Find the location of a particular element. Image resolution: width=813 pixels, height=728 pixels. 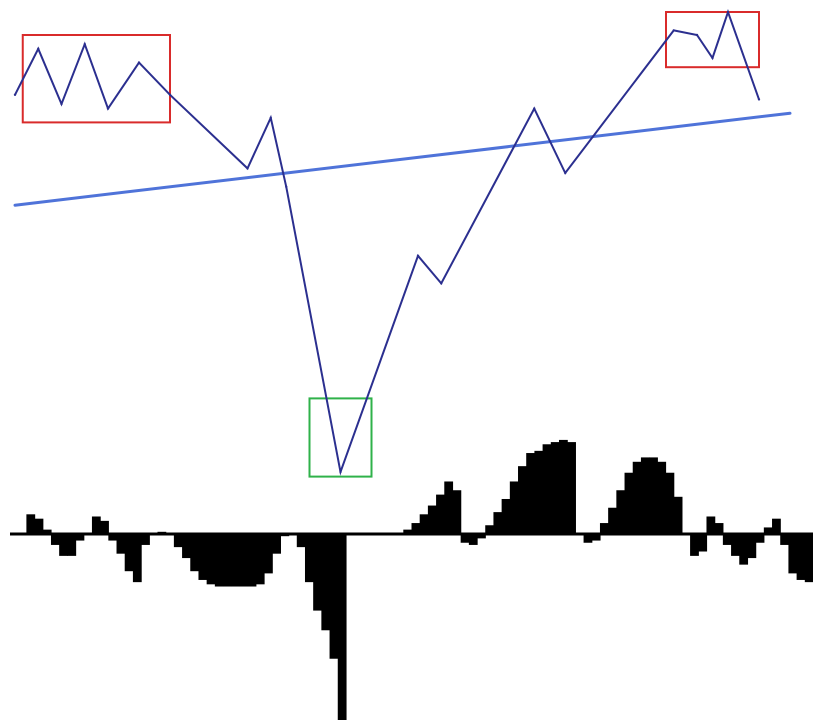

highlight-box is located at coordinates (340, 437).